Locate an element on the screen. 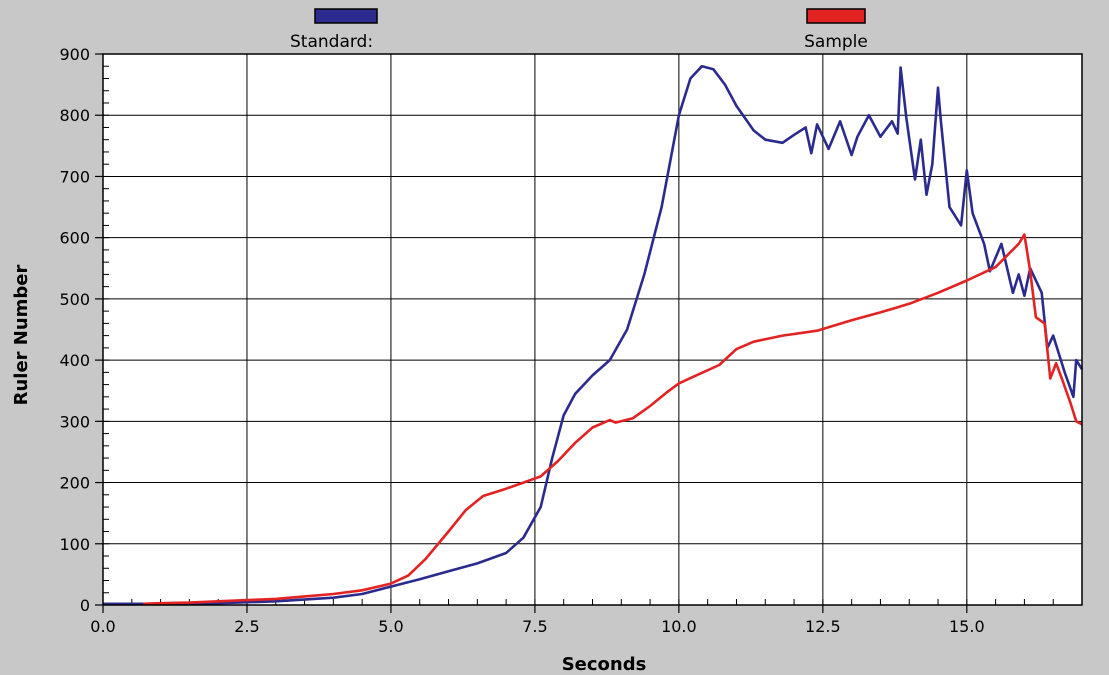 The image size is (1109, 675). x-axis-title: Seconds is located at coordinates (604, 664).